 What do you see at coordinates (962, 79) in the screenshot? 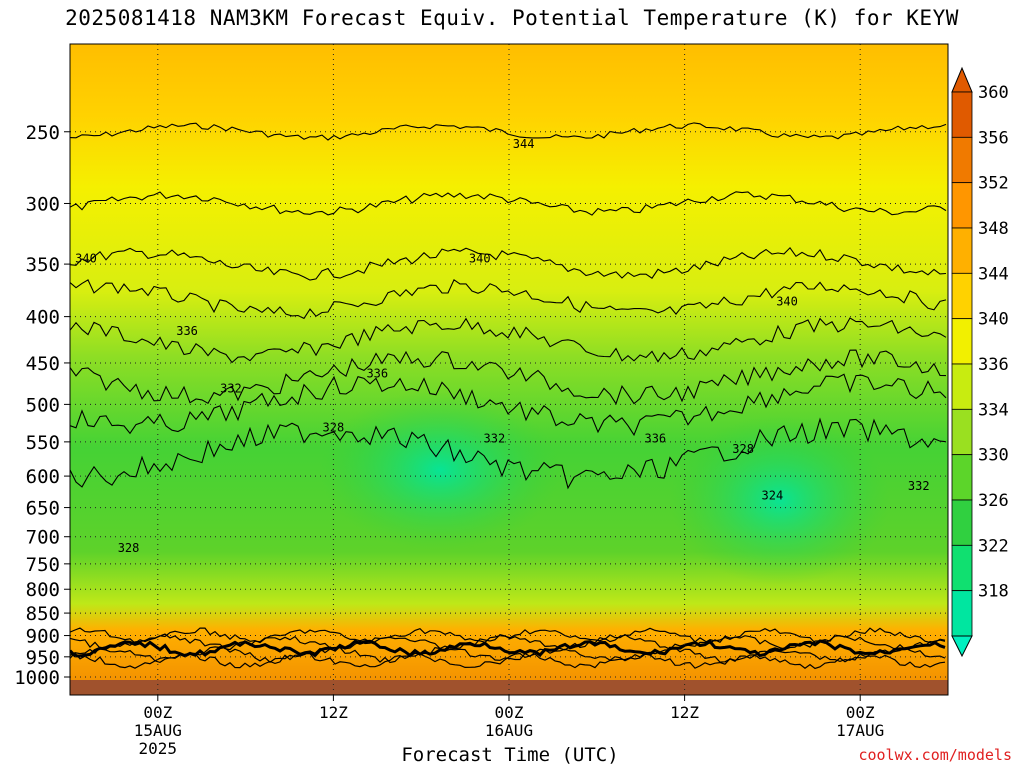
I see `colorbar-top-arrow` at bounding box center [962, 79].